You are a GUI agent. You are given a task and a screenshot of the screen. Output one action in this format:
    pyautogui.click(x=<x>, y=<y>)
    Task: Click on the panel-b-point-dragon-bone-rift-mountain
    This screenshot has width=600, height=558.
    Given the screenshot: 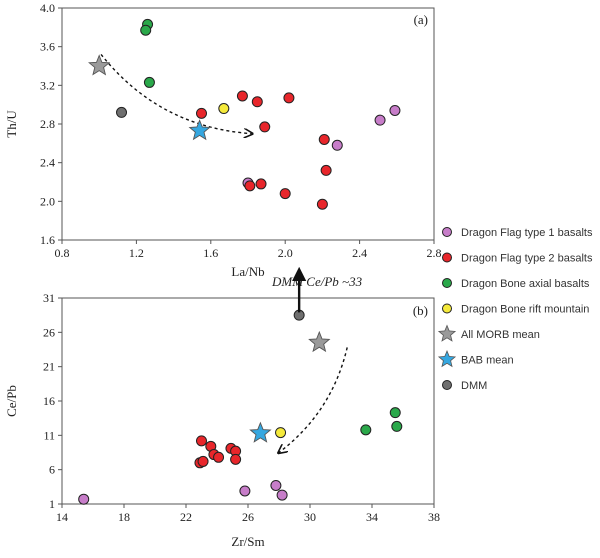 What is the action you would take?
    pyautogui.click(x=281, y=433)
    